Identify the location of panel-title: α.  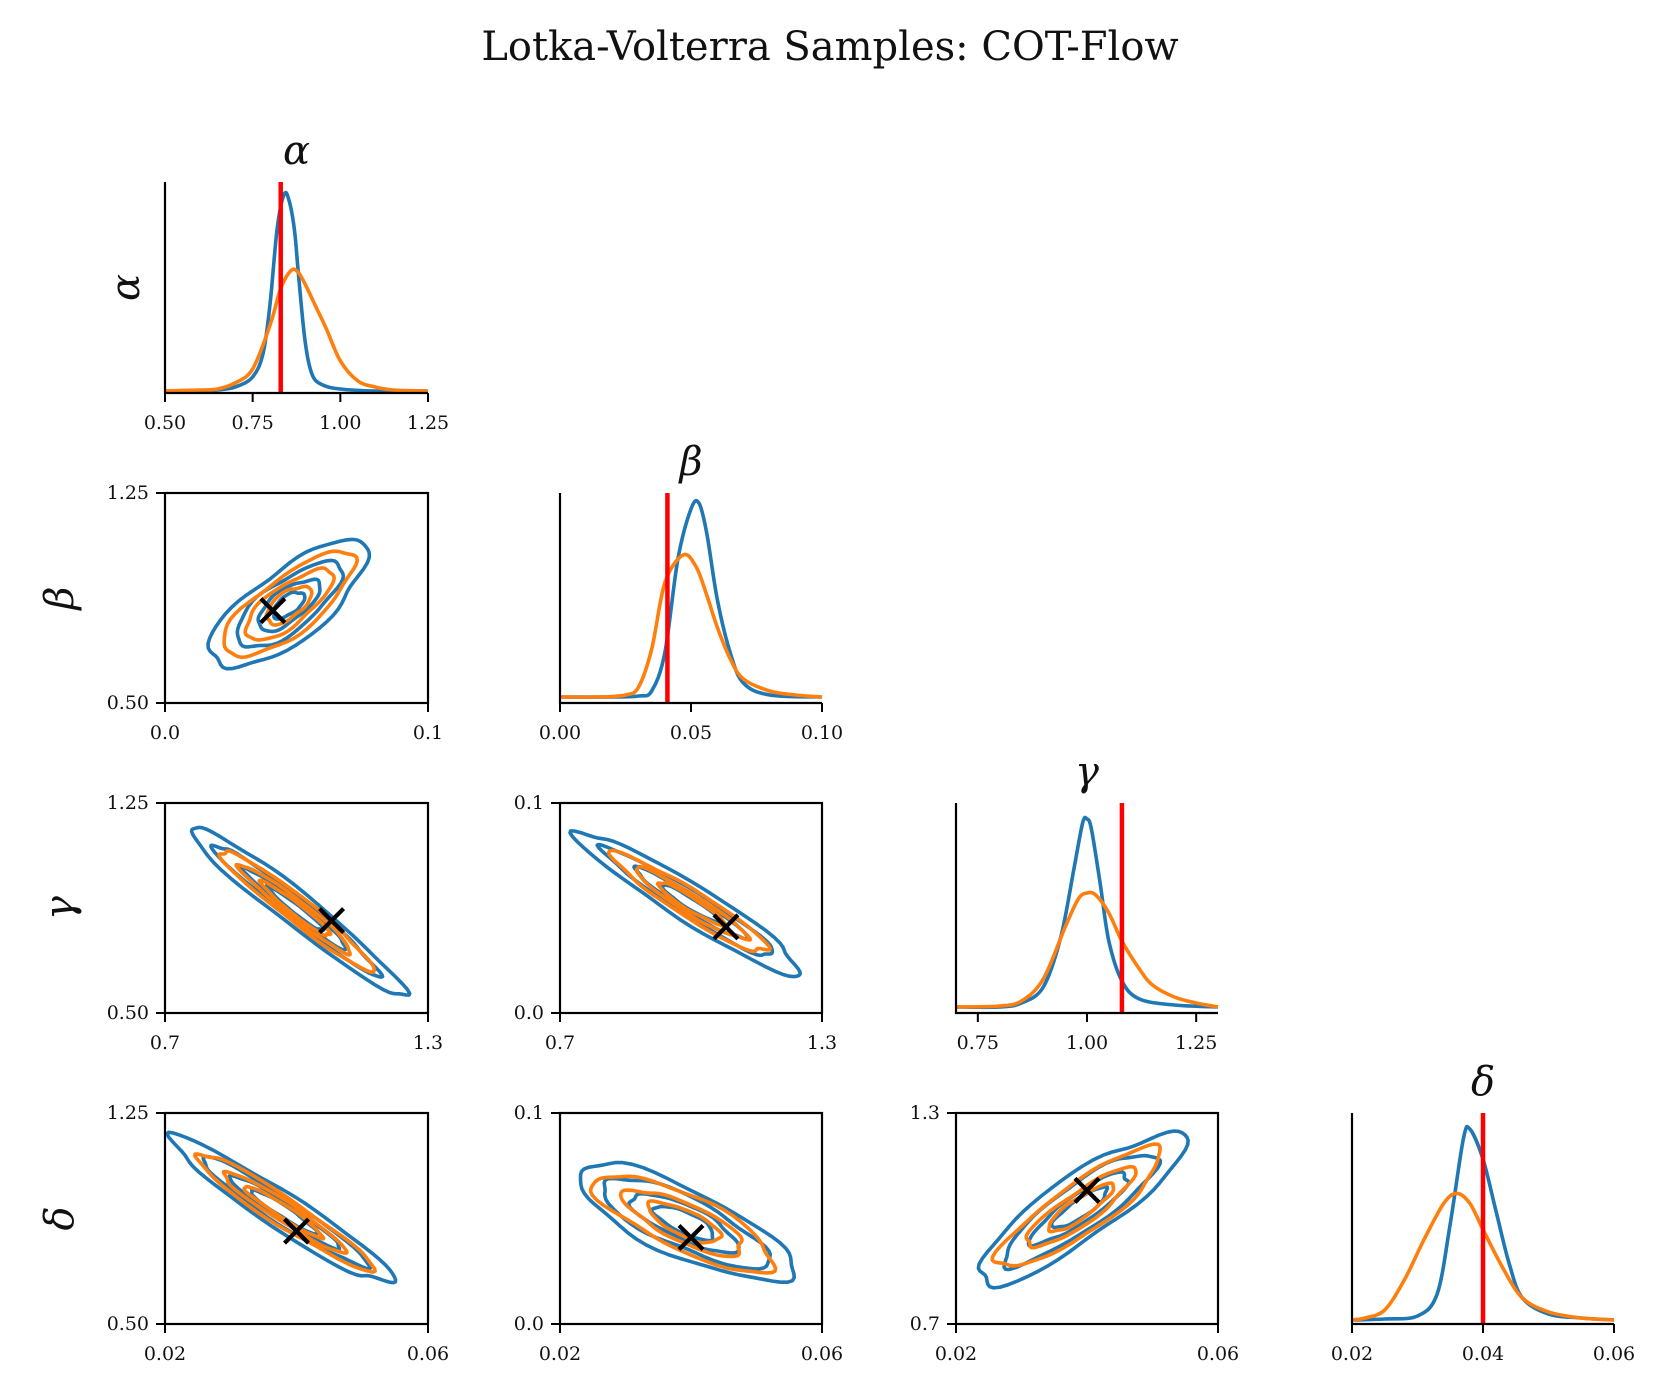
(296, 151).